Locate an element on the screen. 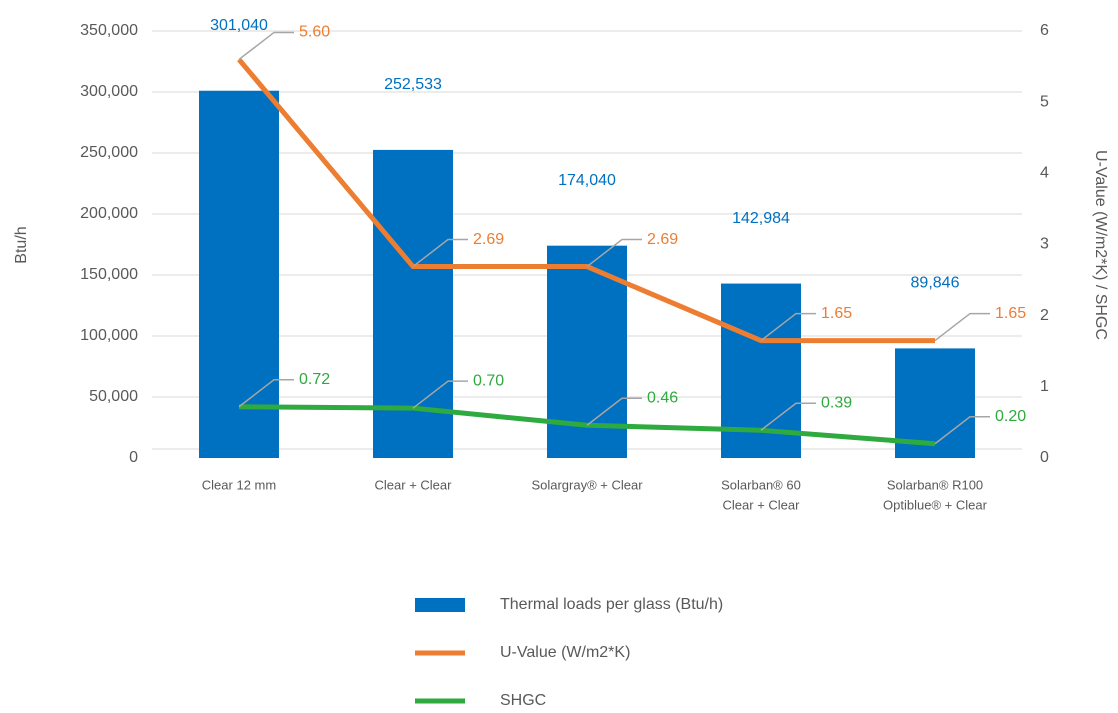 This screenshot has height=713, width=1118. x-tick-label: Solarban® R100 is located at coordinates (935, 484).